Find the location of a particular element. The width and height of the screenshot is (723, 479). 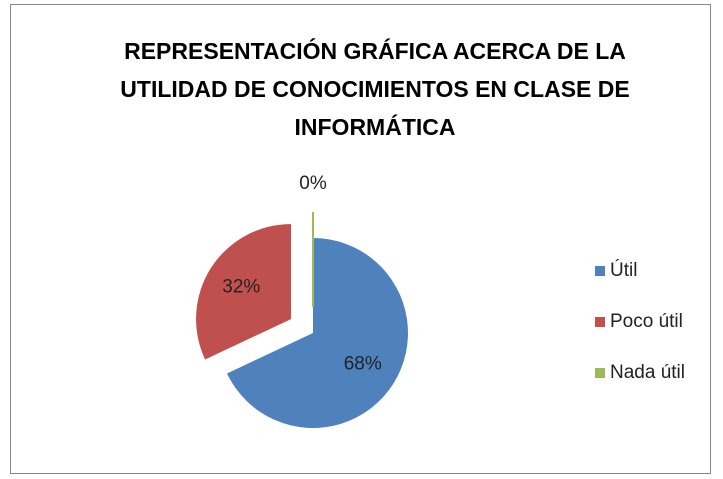

data-label: 68% is located at coordinates (363, 364).